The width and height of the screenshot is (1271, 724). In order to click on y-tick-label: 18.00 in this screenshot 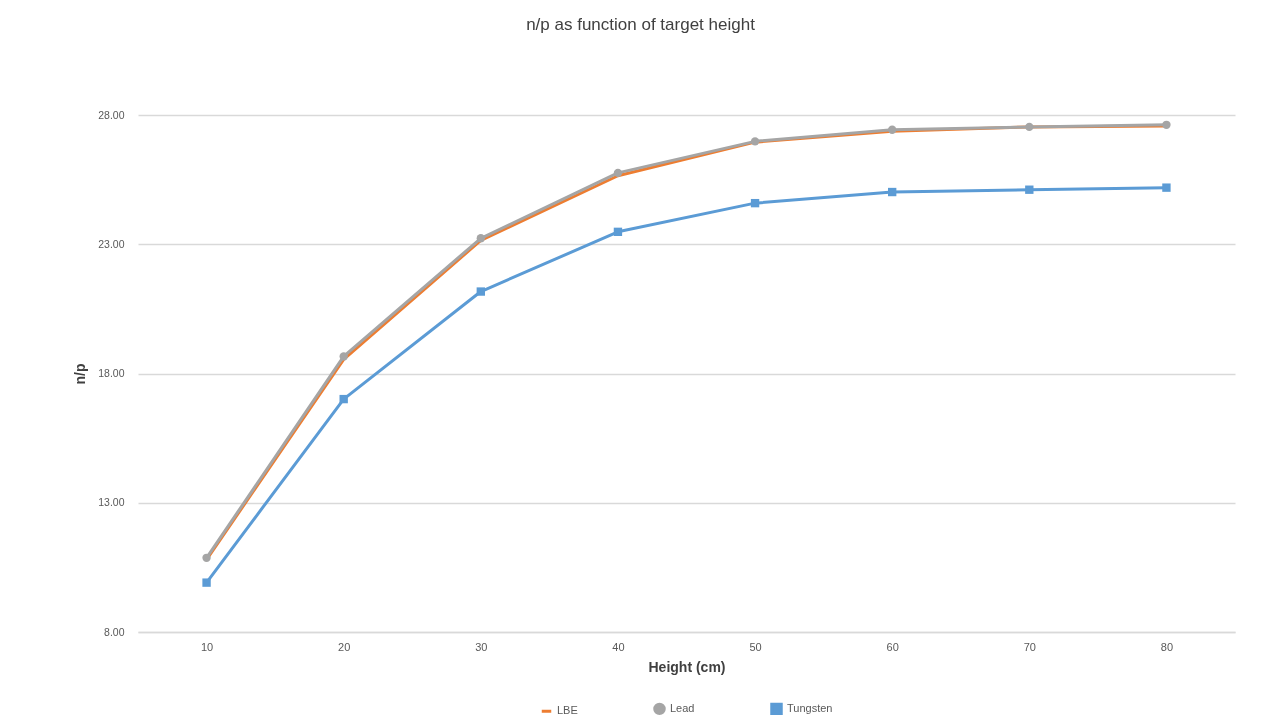, I will do `click(111, 373)`.